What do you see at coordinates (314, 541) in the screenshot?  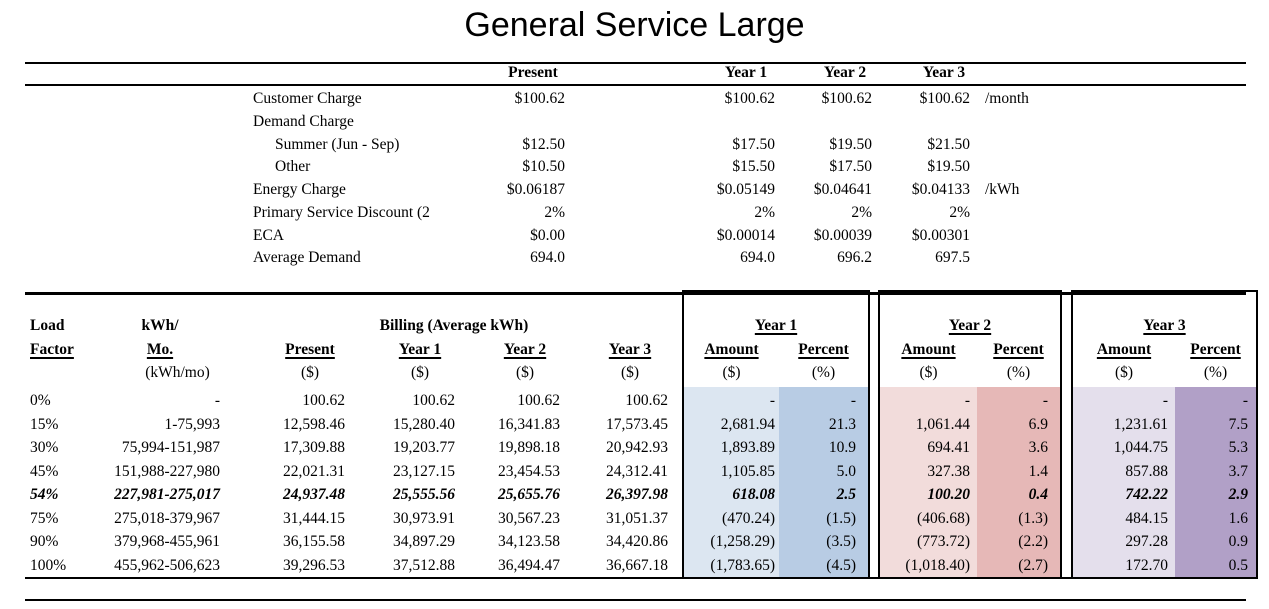 I see `billing-cell: 36,155.58` at bounding box center [314, 541].